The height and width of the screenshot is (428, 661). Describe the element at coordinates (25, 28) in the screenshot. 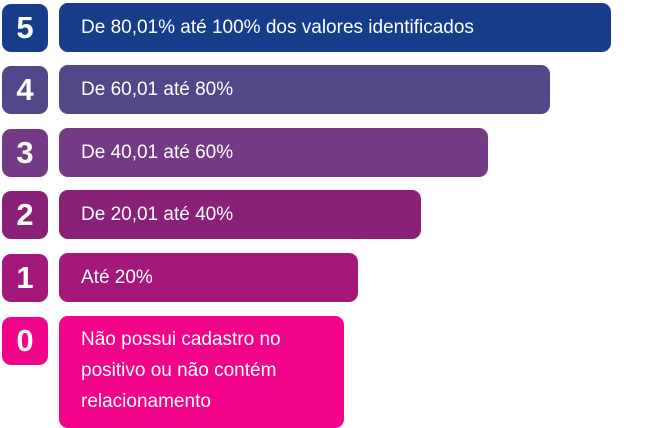

I see `level-5-badge: 5` at that location.